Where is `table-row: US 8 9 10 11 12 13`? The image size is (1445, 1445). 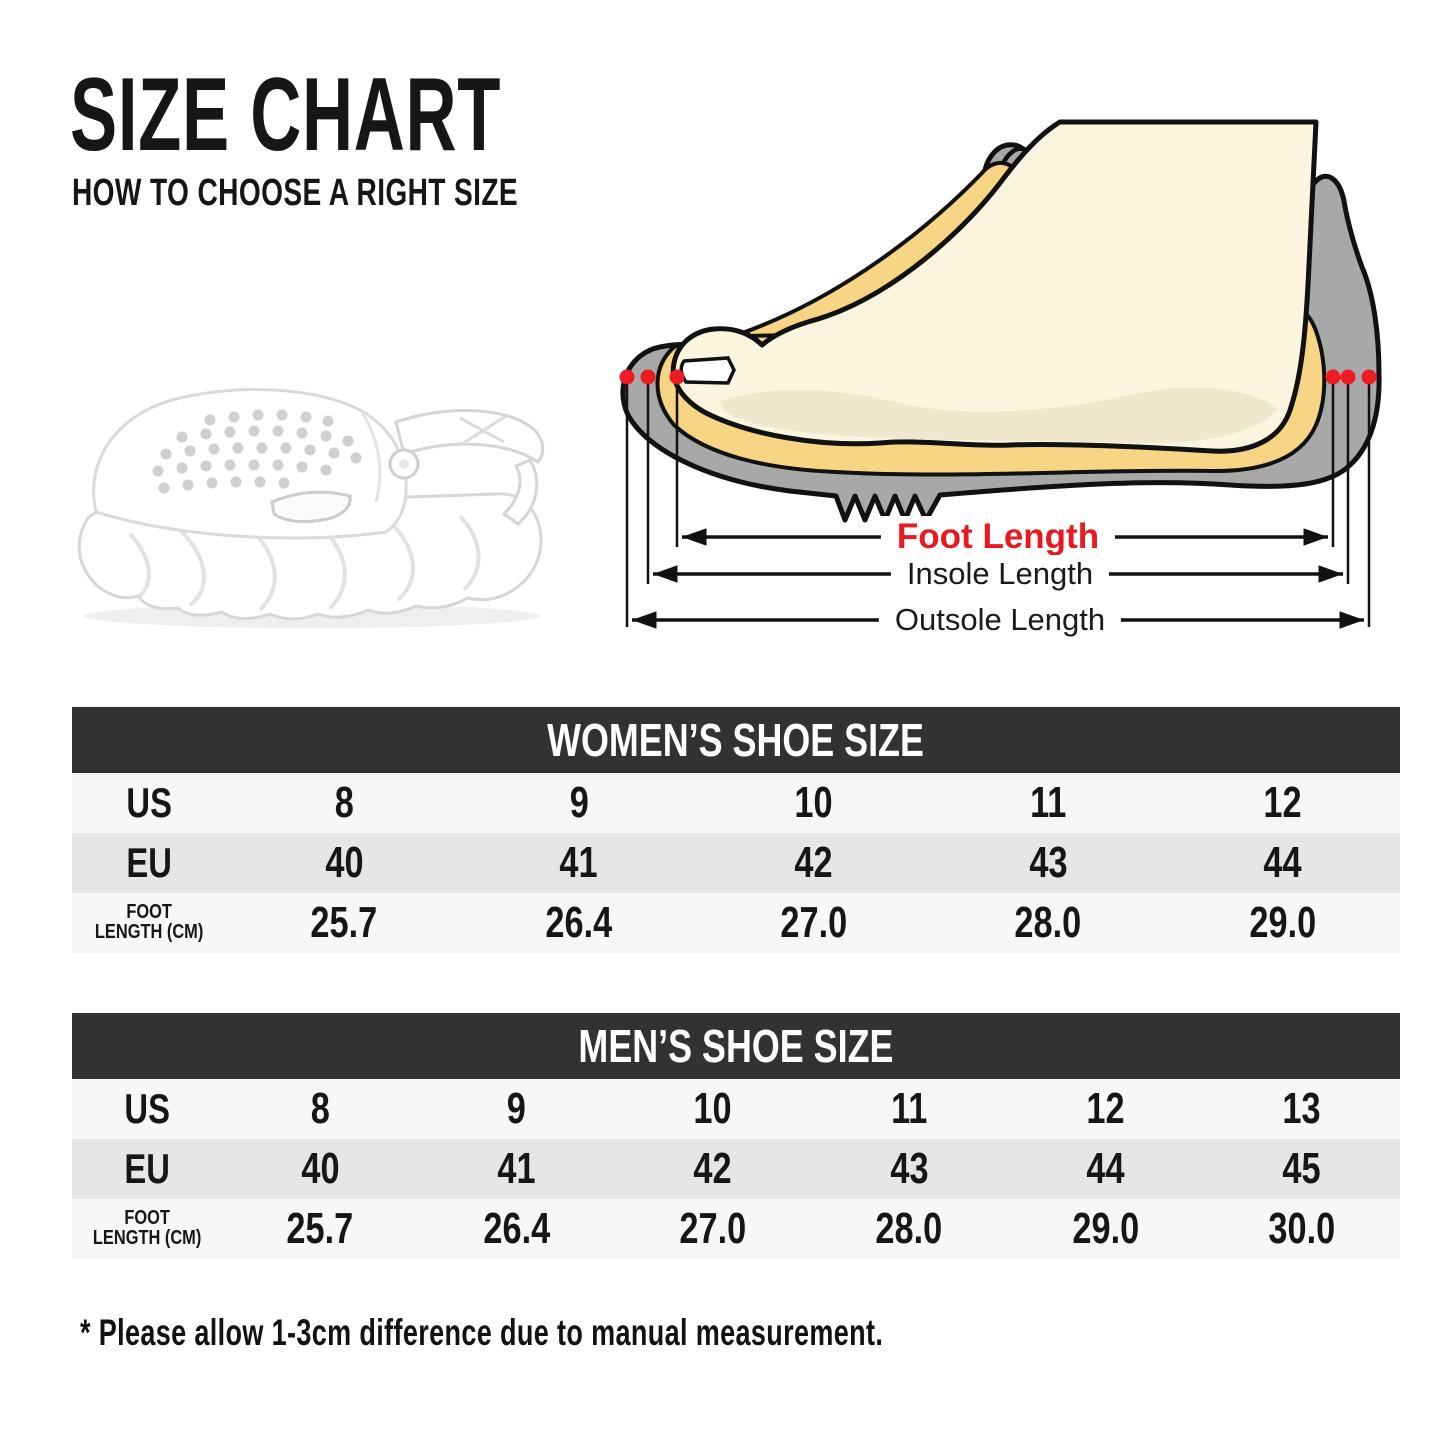 table-row: US 8 9 10 11 12 13 is located at coordinates (736, 1109).